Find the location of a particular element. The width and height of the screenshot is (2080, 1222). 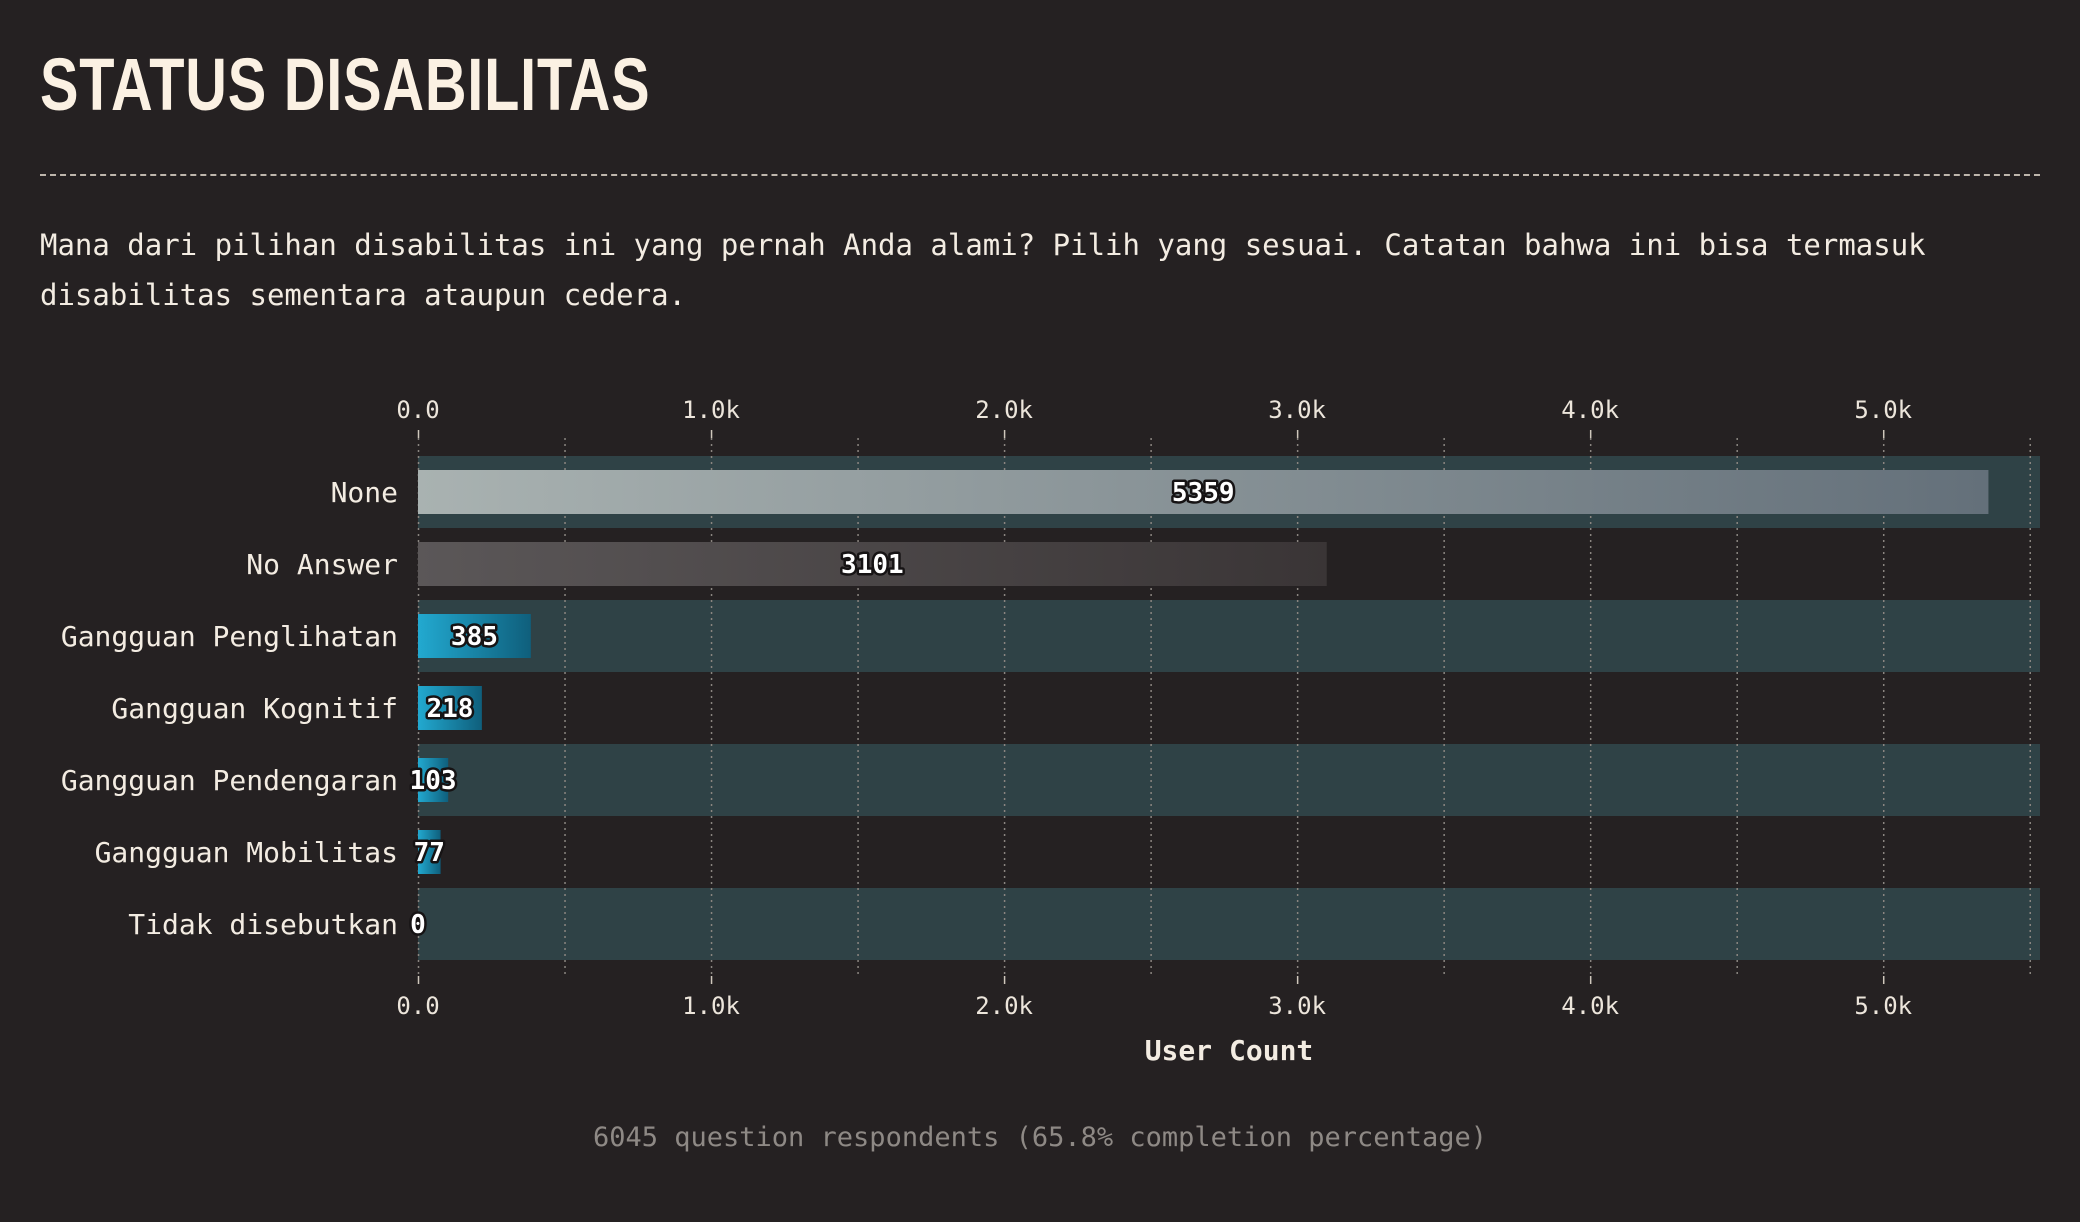

x-tick-label-top: 0.0 is located at coordinates (417, 410).